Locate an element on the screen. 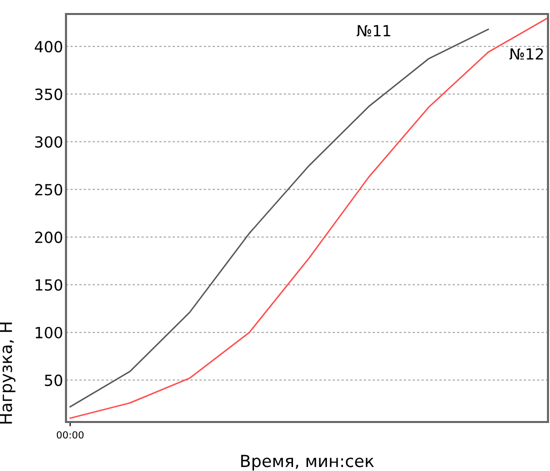 The height and width of the screenshot is (471, 550). y-tick-label: 350 is located at coordinates (48, 94).